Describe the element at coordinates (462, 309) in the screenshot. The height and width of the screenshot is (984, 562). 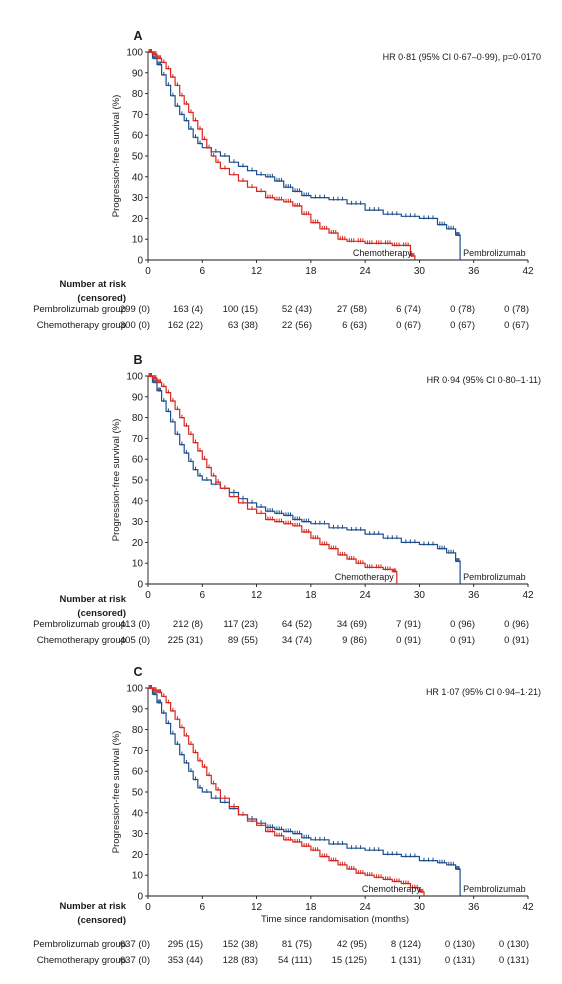
I see `risk-value: 0 (78)` at that location.